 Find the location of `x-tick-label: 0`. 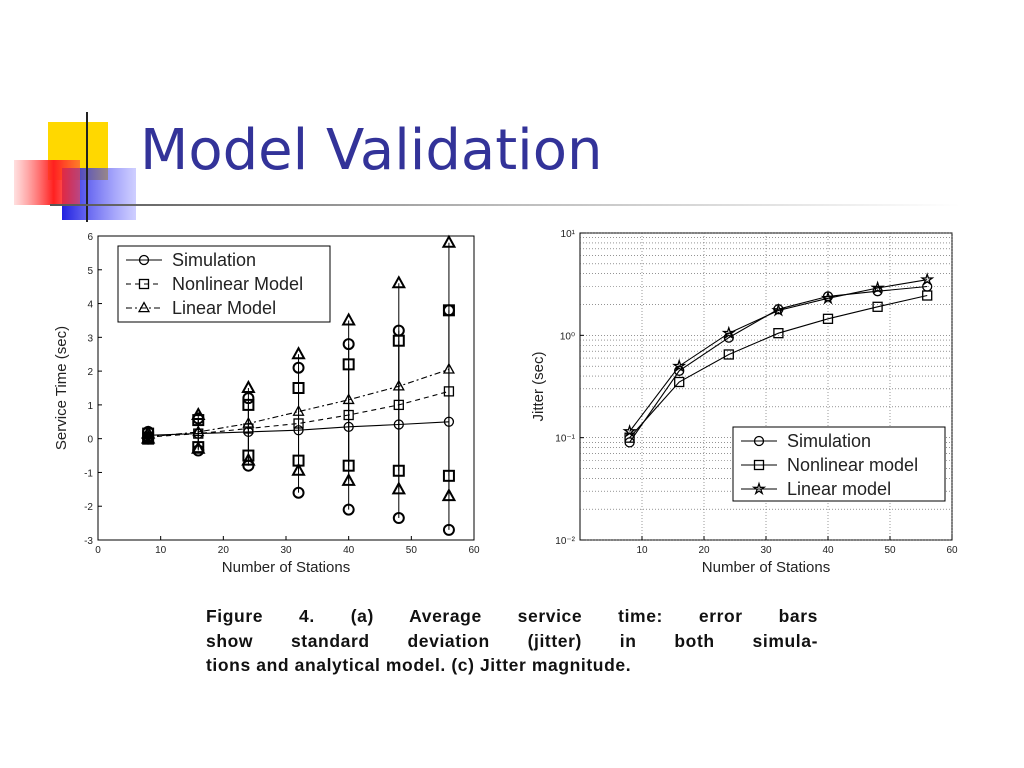

x-tick-label: 0 is located at coordinates (98, 550).